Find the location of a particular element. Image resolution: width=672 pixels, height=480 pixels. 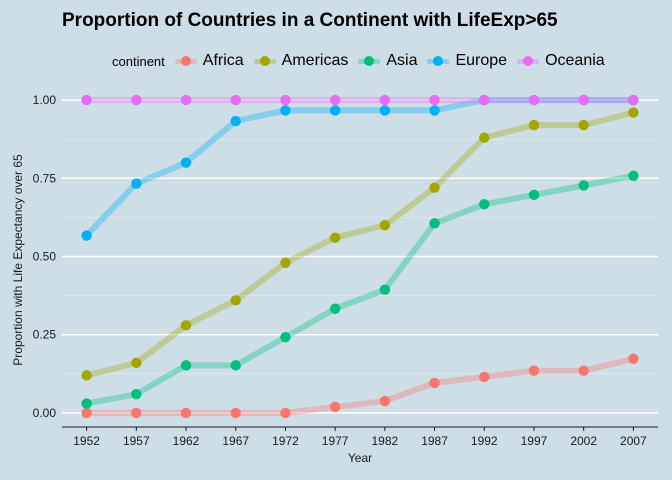

legend-title: continent is located at coordinates (138, 61).